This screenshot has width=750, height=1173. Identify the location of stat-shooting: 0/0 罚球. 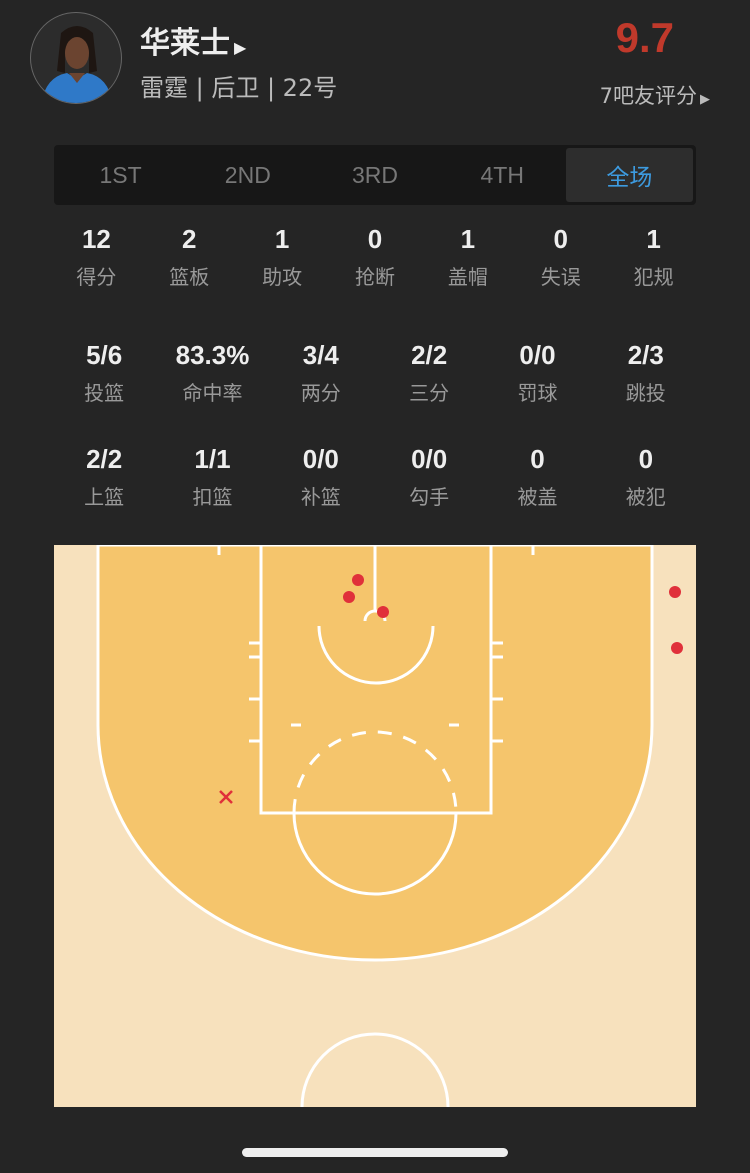
(537, 373).